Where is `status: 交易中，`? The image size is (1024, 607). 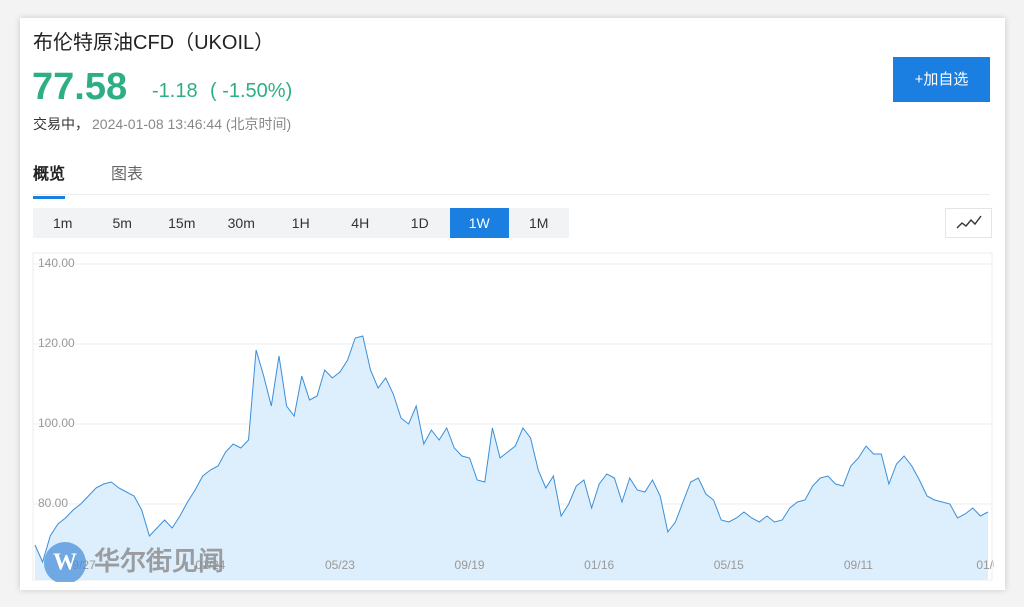
status: 交易中， is located at coordinates (61, 124).